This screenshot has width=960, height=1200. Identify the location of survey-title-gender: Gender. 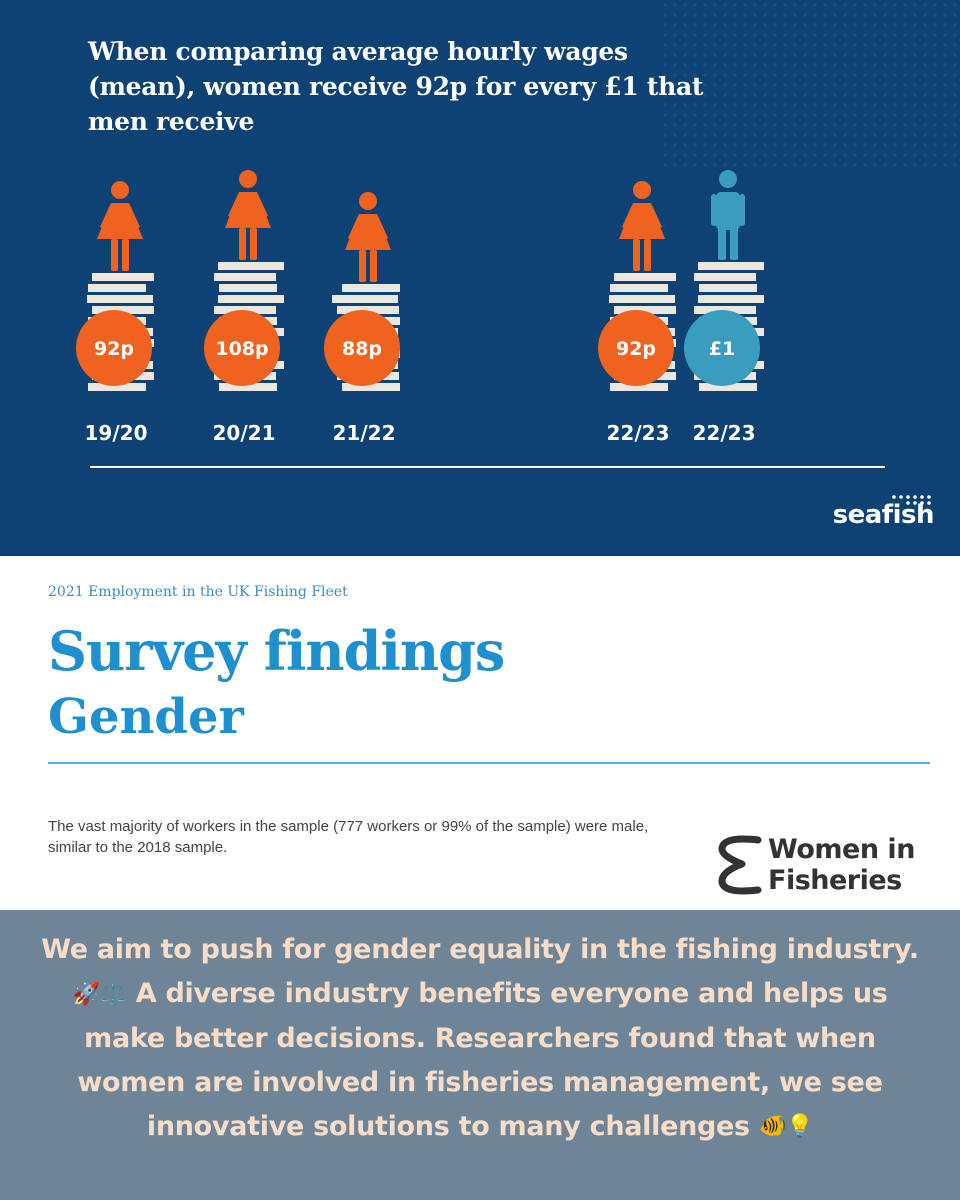
(146, 717).